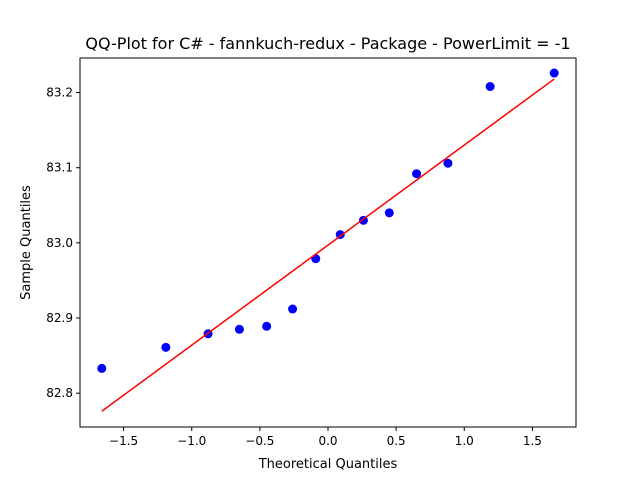  I want to click on y-axis-ticks: 82.8 82.9 83.0 83.1 83.2, so click(63, 243).